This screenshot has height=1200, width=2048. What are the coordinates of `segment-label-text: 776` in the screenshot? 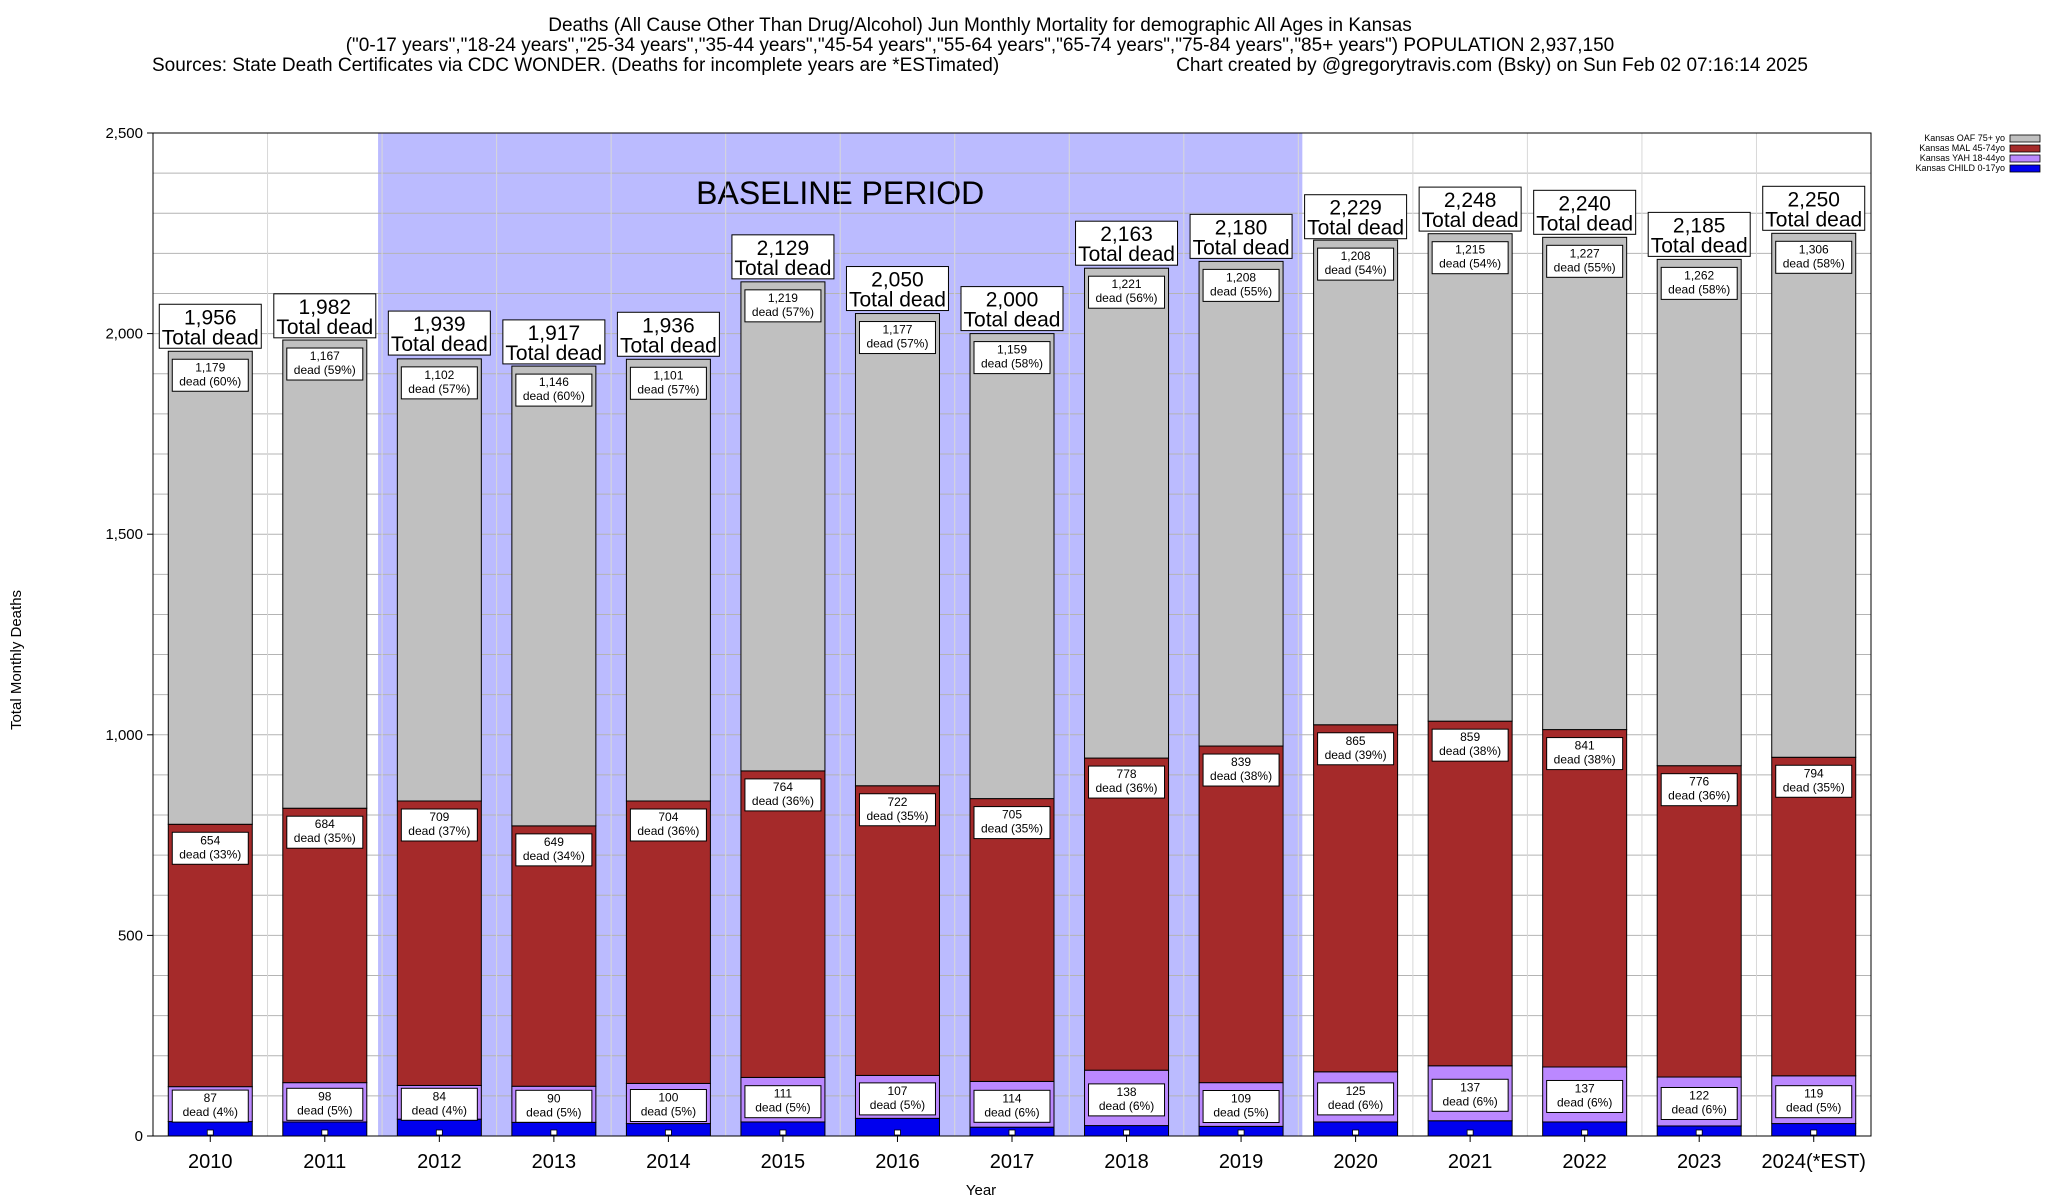 It's located at (1699, 782).